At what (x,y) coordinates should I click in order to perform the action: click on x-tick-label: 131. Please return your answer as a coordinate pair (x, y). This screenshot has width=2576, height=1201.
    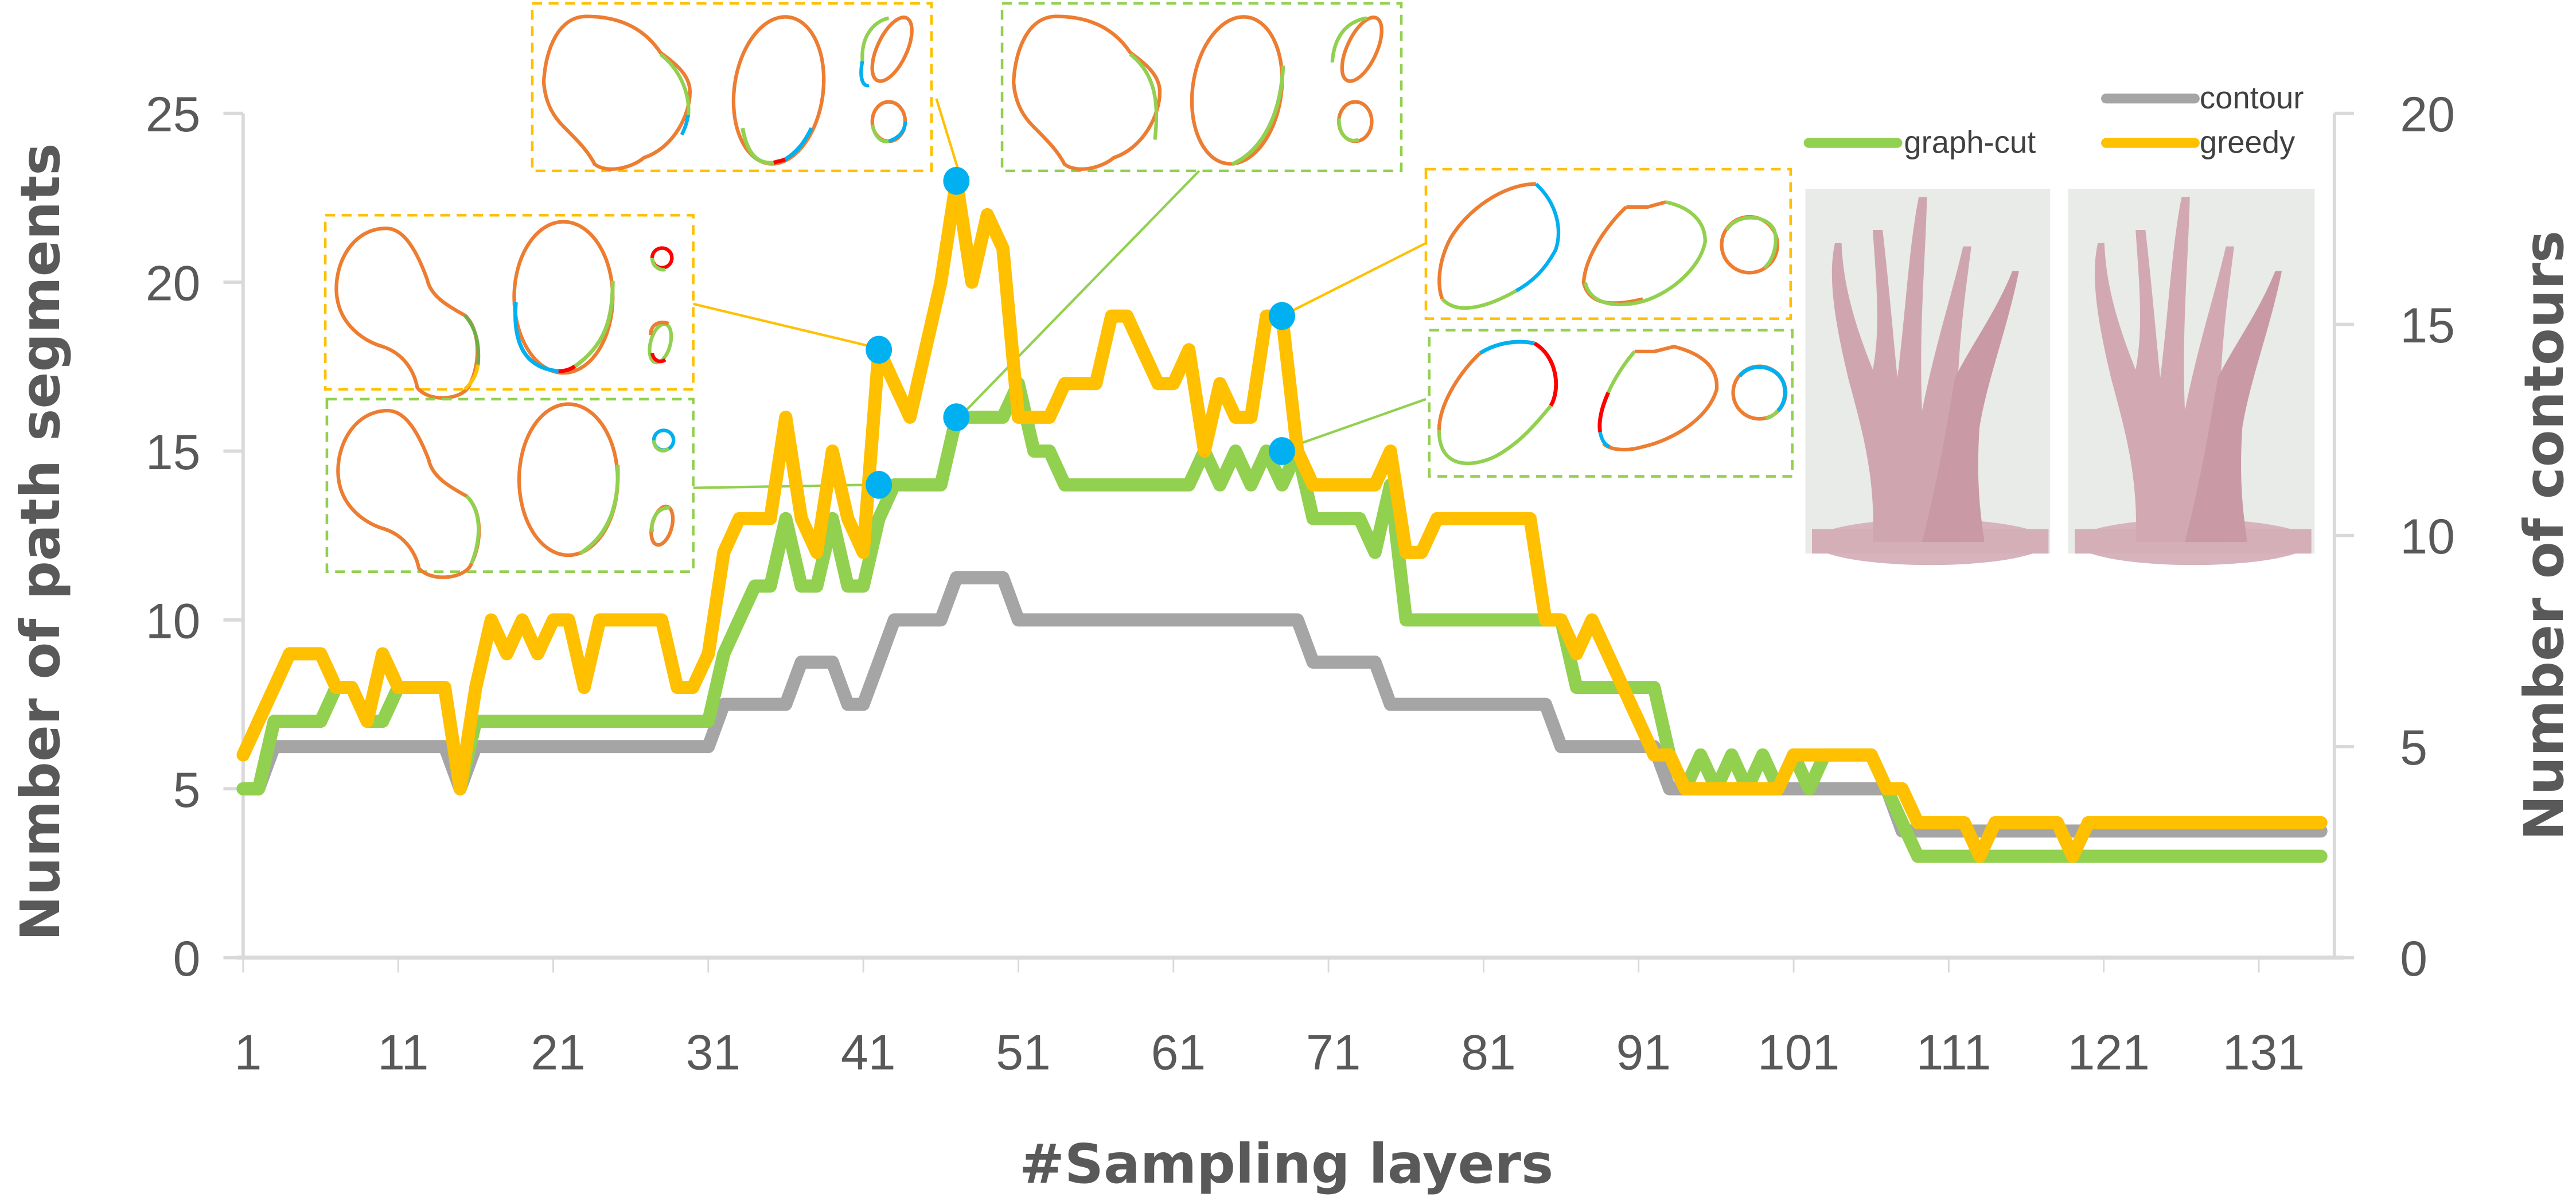
    Looking at the image, I should click on (2264, 1052).